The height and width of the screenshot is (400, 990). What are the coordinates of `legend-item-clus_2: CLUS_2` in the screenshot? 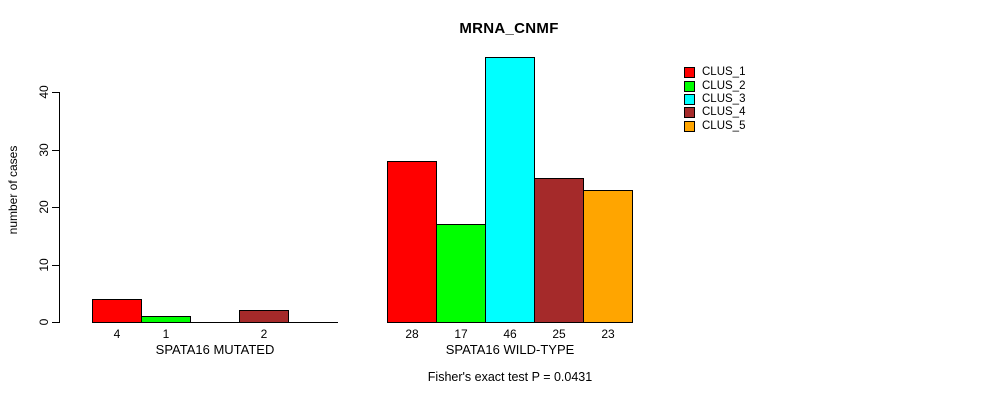 It's located at (714, 85).